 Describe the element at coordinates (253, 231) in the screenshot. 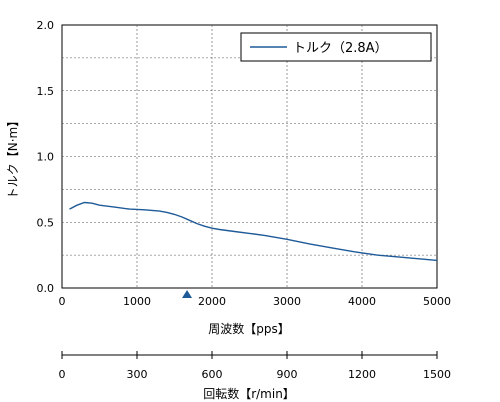

I see `torque-series-line` at that location.